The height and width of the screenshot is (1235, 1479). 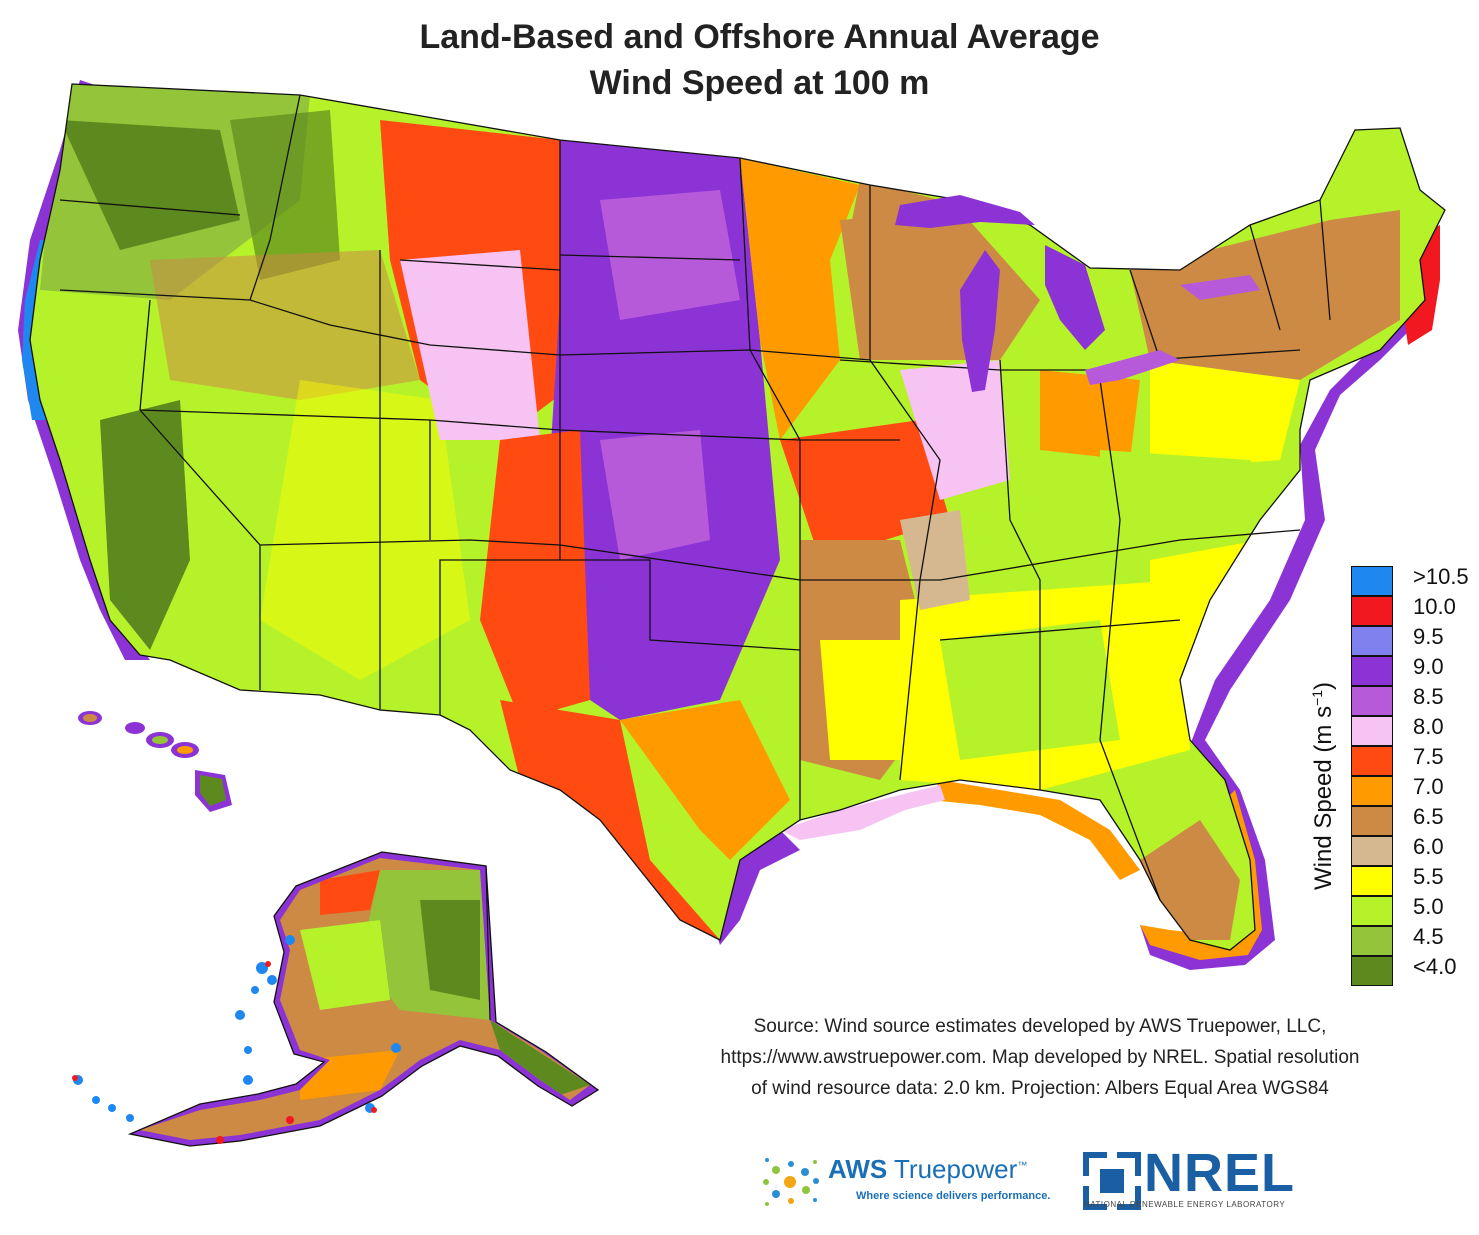 I want to click on legend-label: 5.5, so click(x=1428, y=876).